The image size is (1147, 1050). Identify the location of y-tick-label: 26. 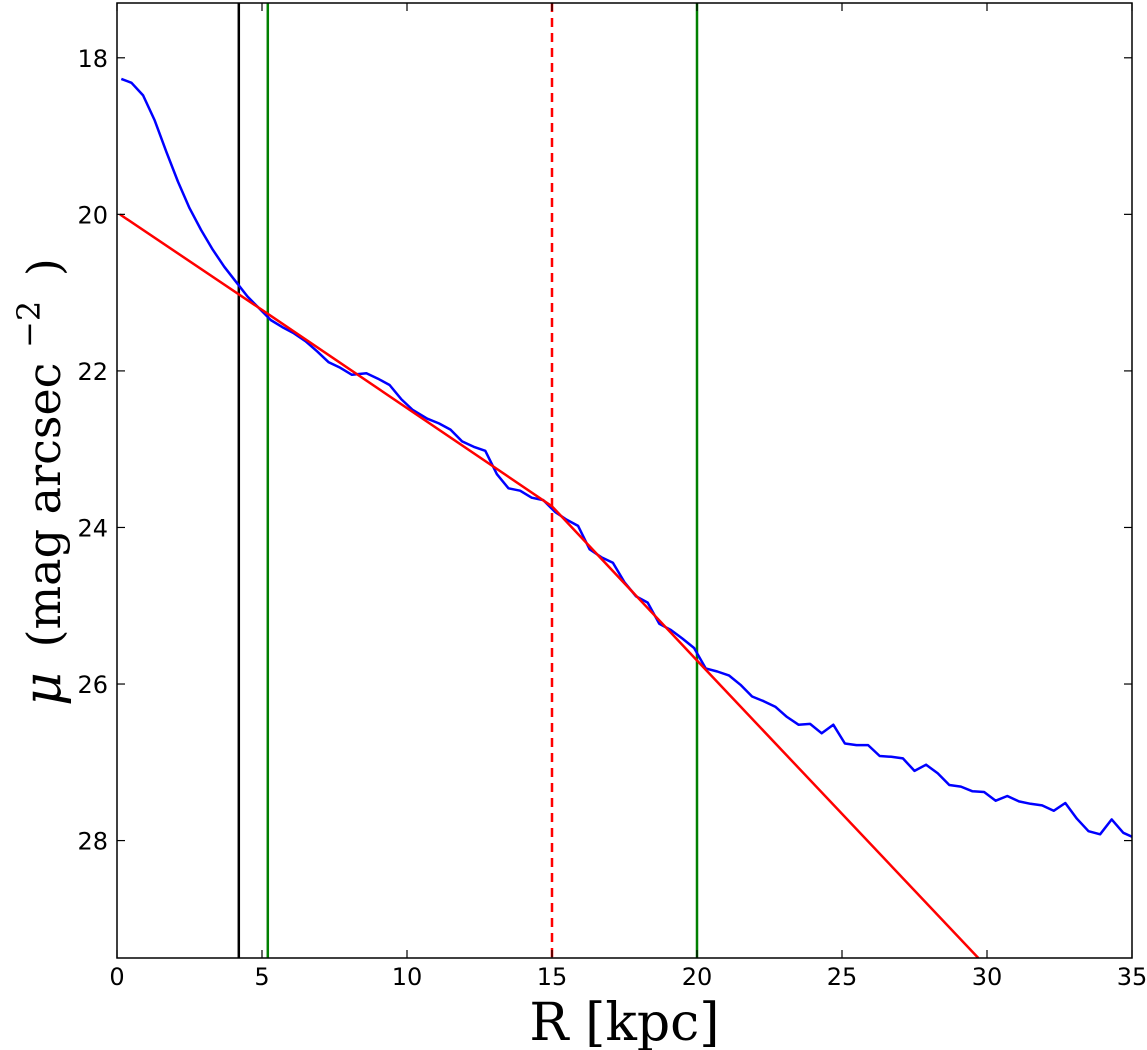
(92, 685).